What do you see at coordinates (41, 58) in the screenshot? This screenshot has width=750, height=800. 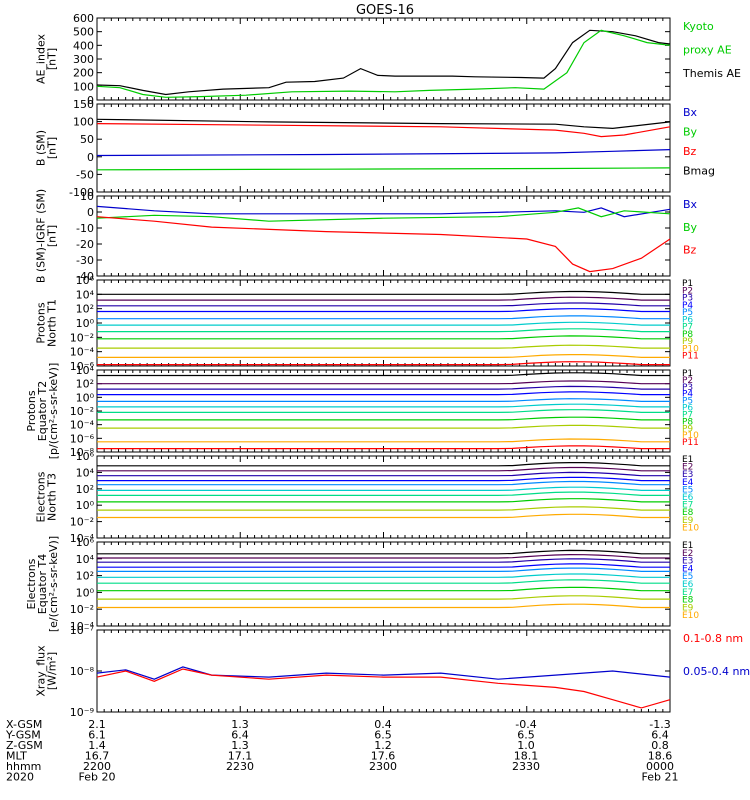 I see `y-axis-label: AE_index` at bounding box center [41, 58].